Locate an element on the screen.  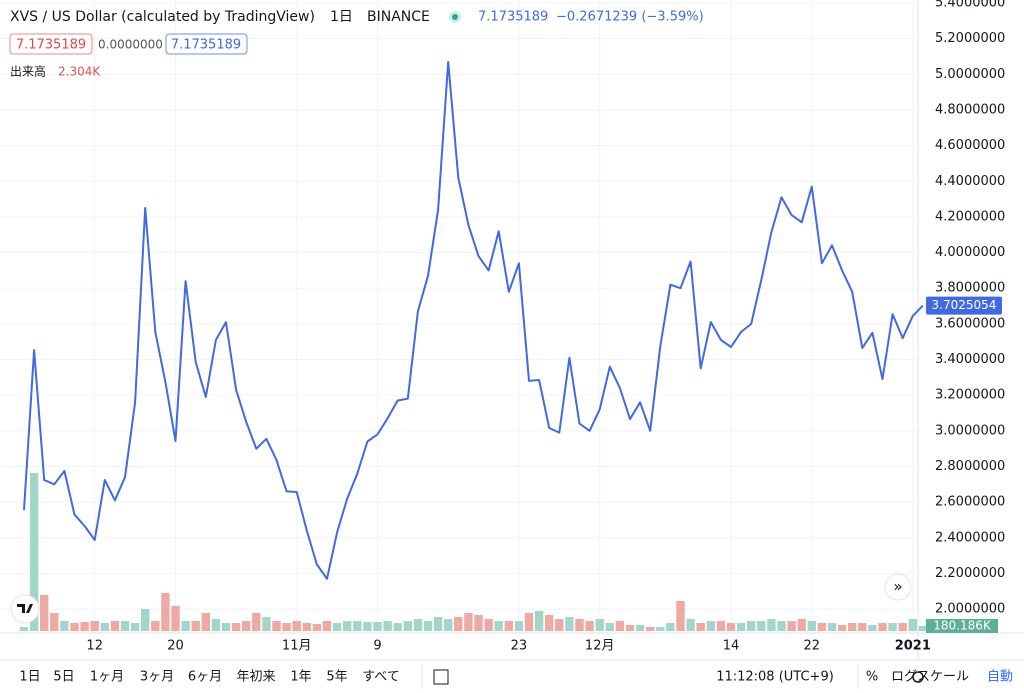
y-tick-label: 5.2000000 is located at coordinates (970, 38).